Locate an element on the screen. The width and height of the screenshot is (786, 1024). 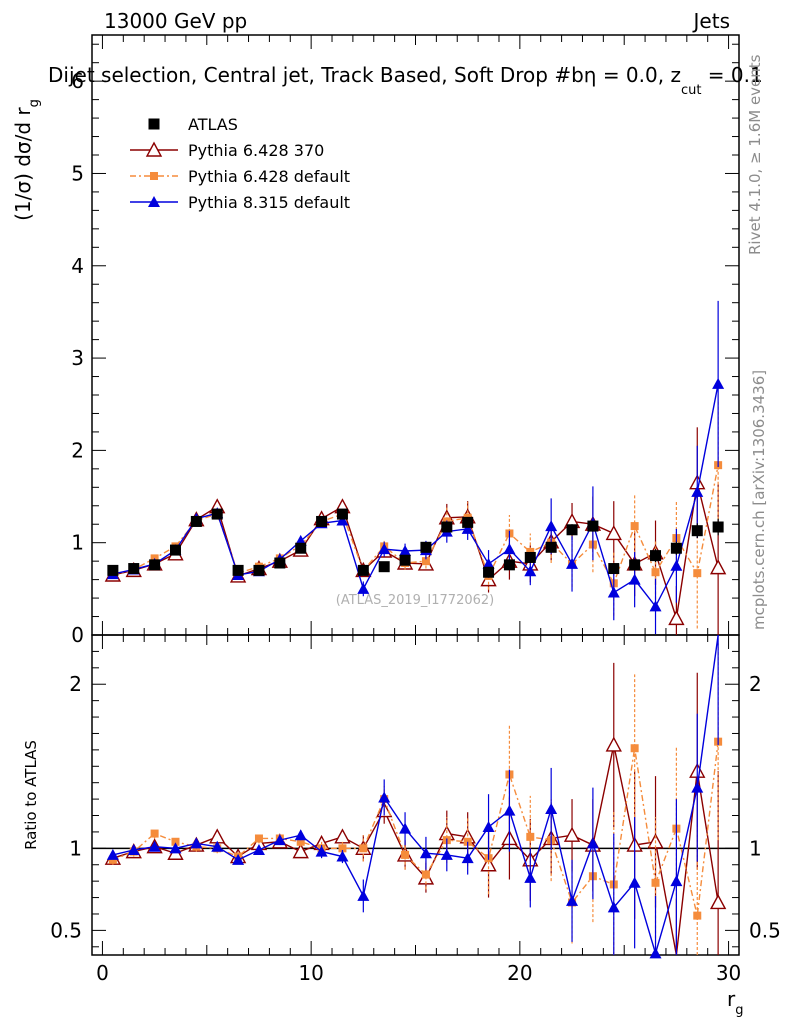
x-tick-label: 0 is located at coordinates (102, 973).